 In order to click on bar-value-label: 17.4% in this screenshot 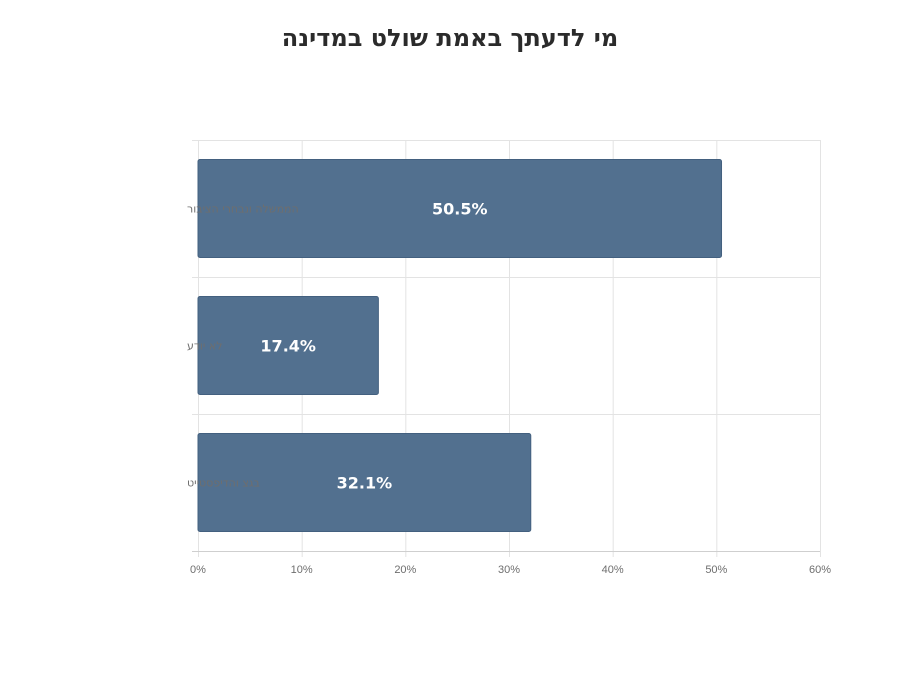, I will do `click(288, 346)`.